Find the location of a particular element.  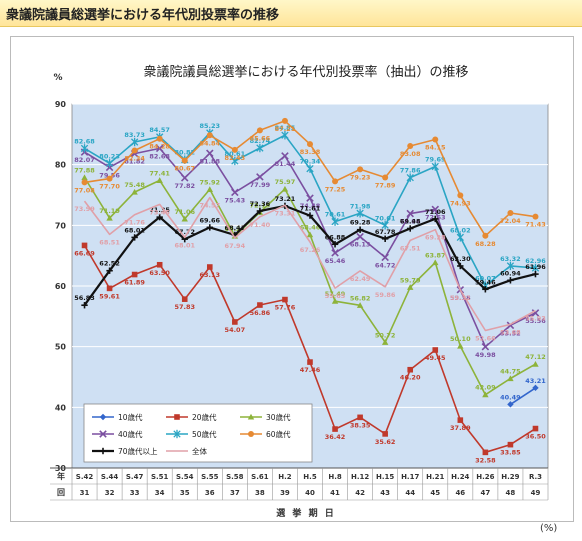

data-label: 68.24 is located at coordinates (235, 229).